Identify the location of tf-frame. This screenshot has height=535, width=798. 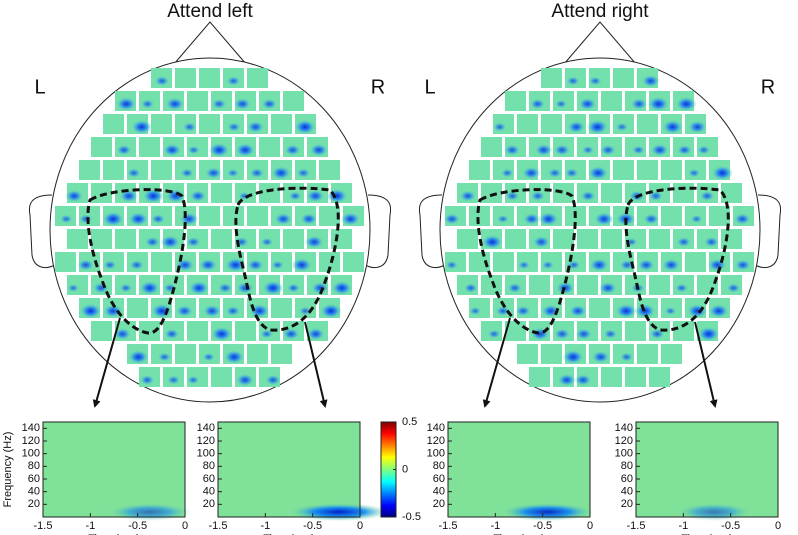
(289, 469).